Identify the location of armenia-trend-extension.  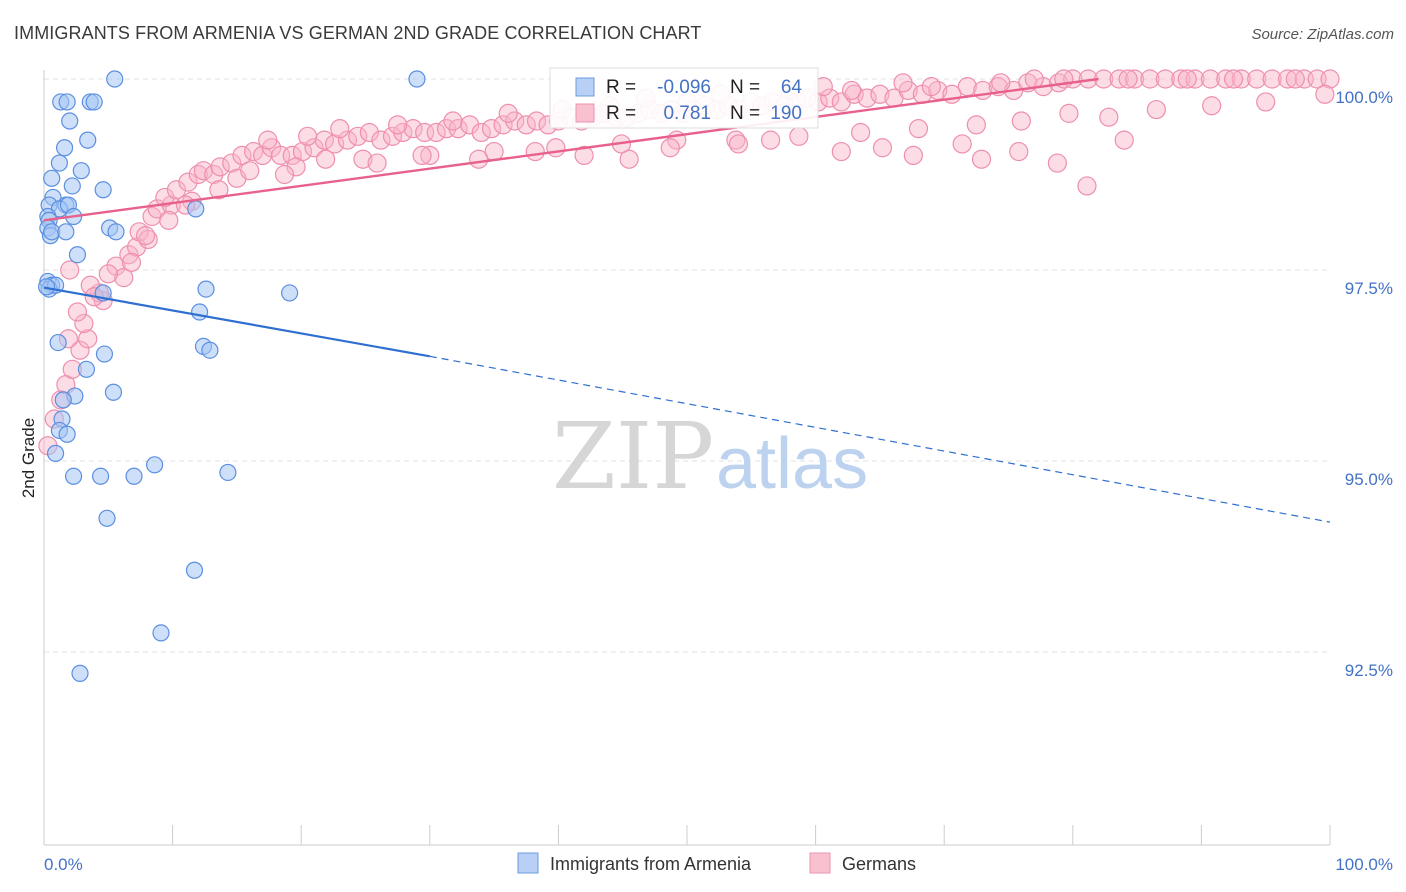
(880, 439).